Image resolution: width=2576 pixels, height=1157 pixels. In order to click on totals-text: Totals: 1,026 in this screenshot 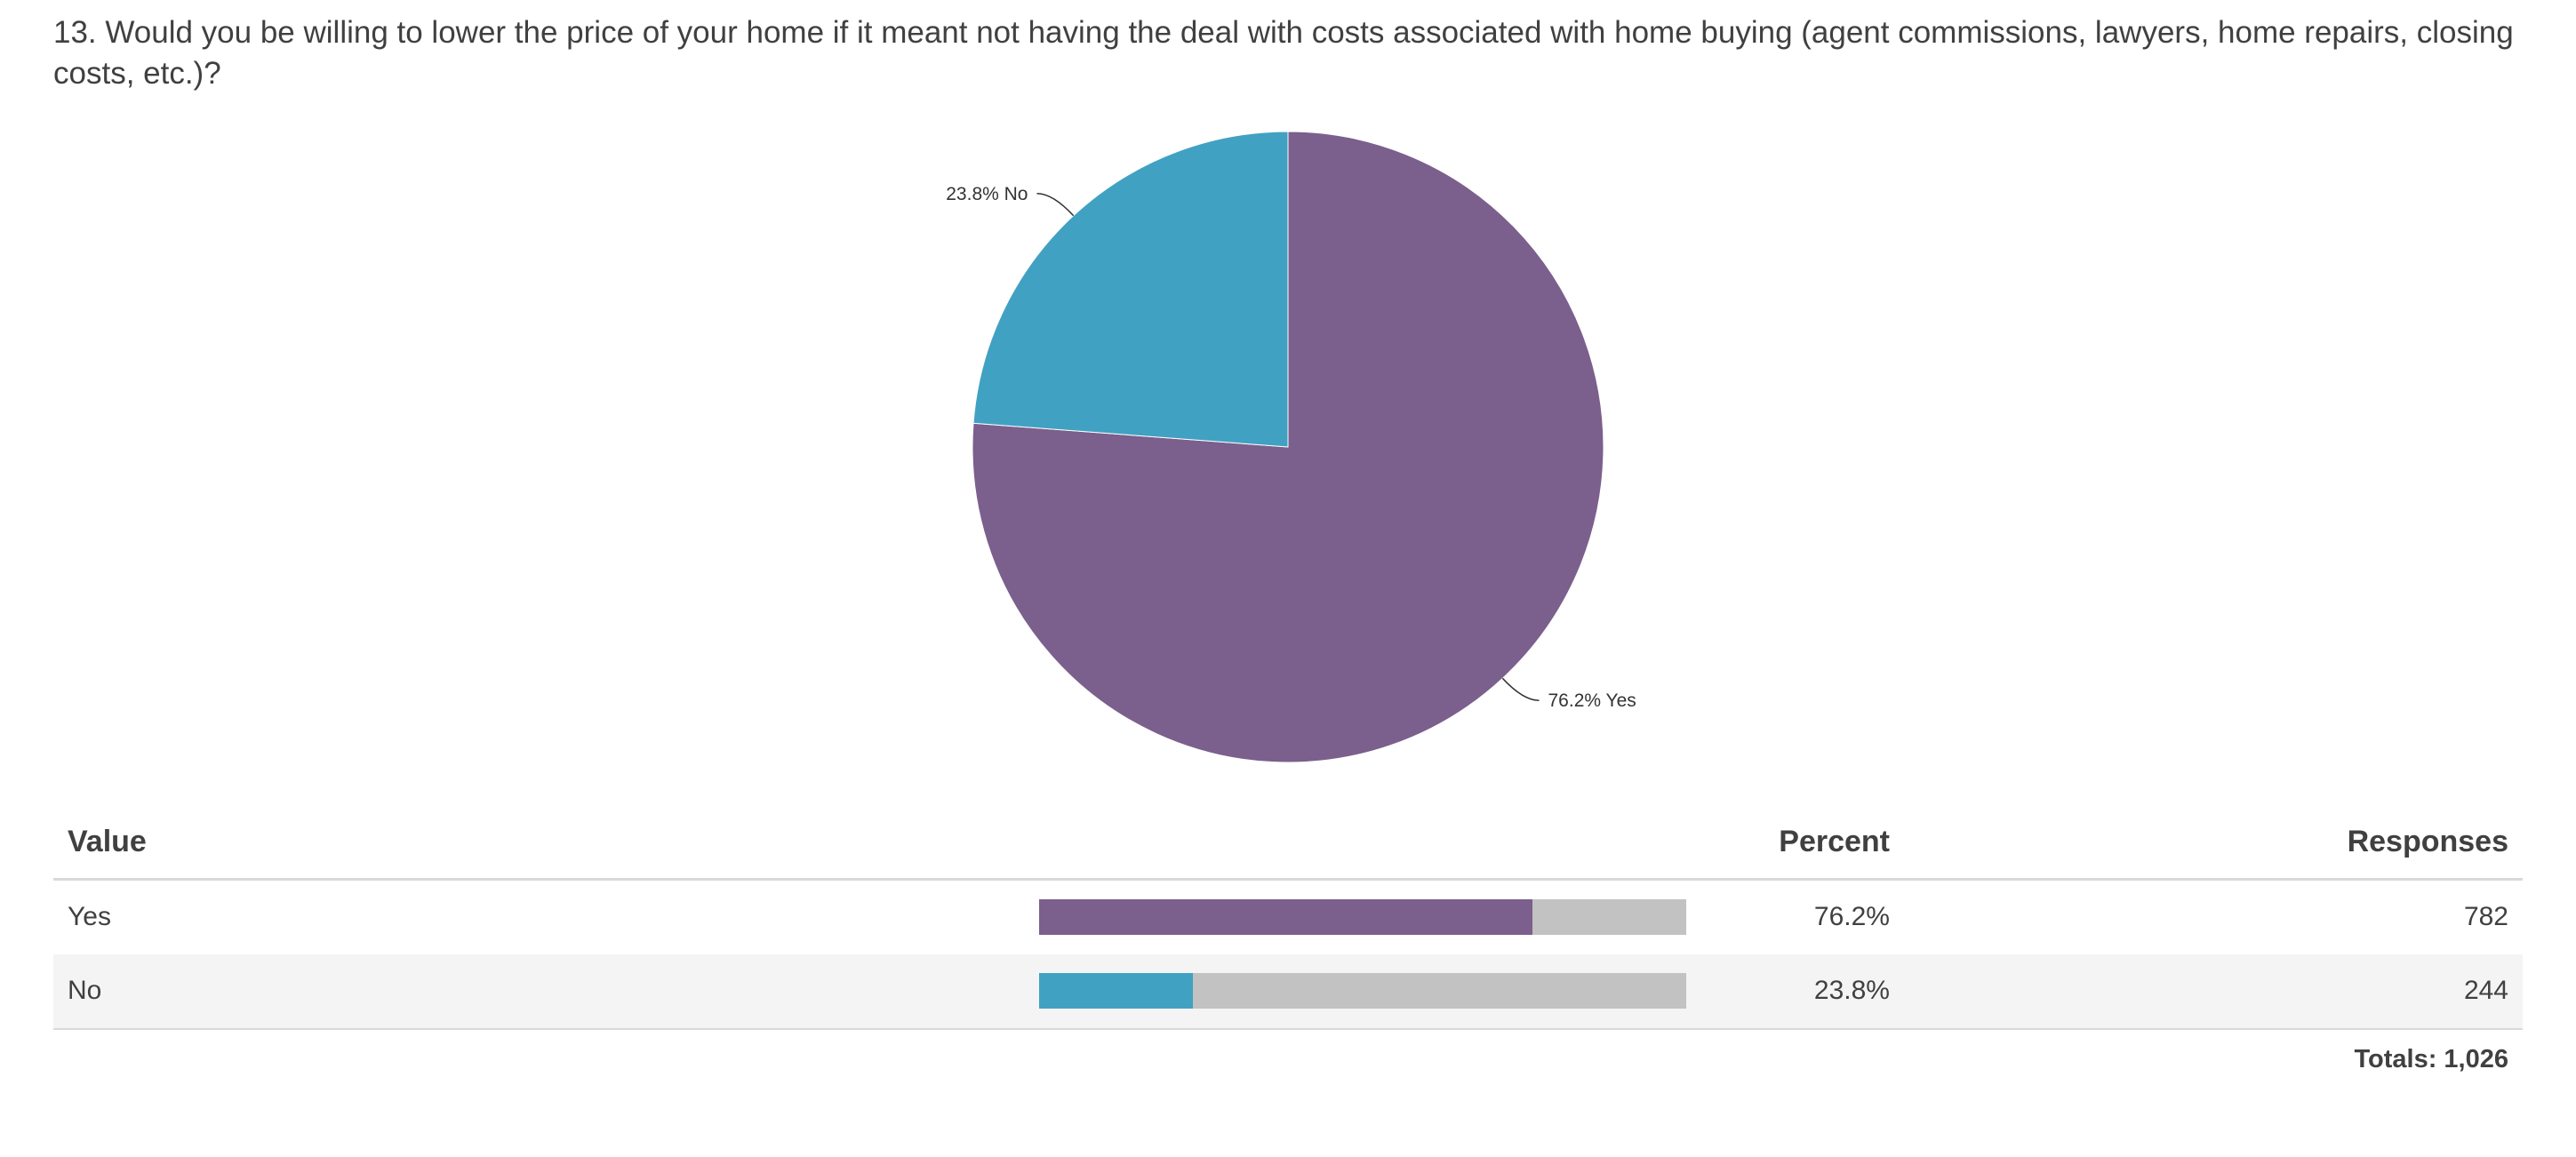, I will do `click(2431, 1059)`.